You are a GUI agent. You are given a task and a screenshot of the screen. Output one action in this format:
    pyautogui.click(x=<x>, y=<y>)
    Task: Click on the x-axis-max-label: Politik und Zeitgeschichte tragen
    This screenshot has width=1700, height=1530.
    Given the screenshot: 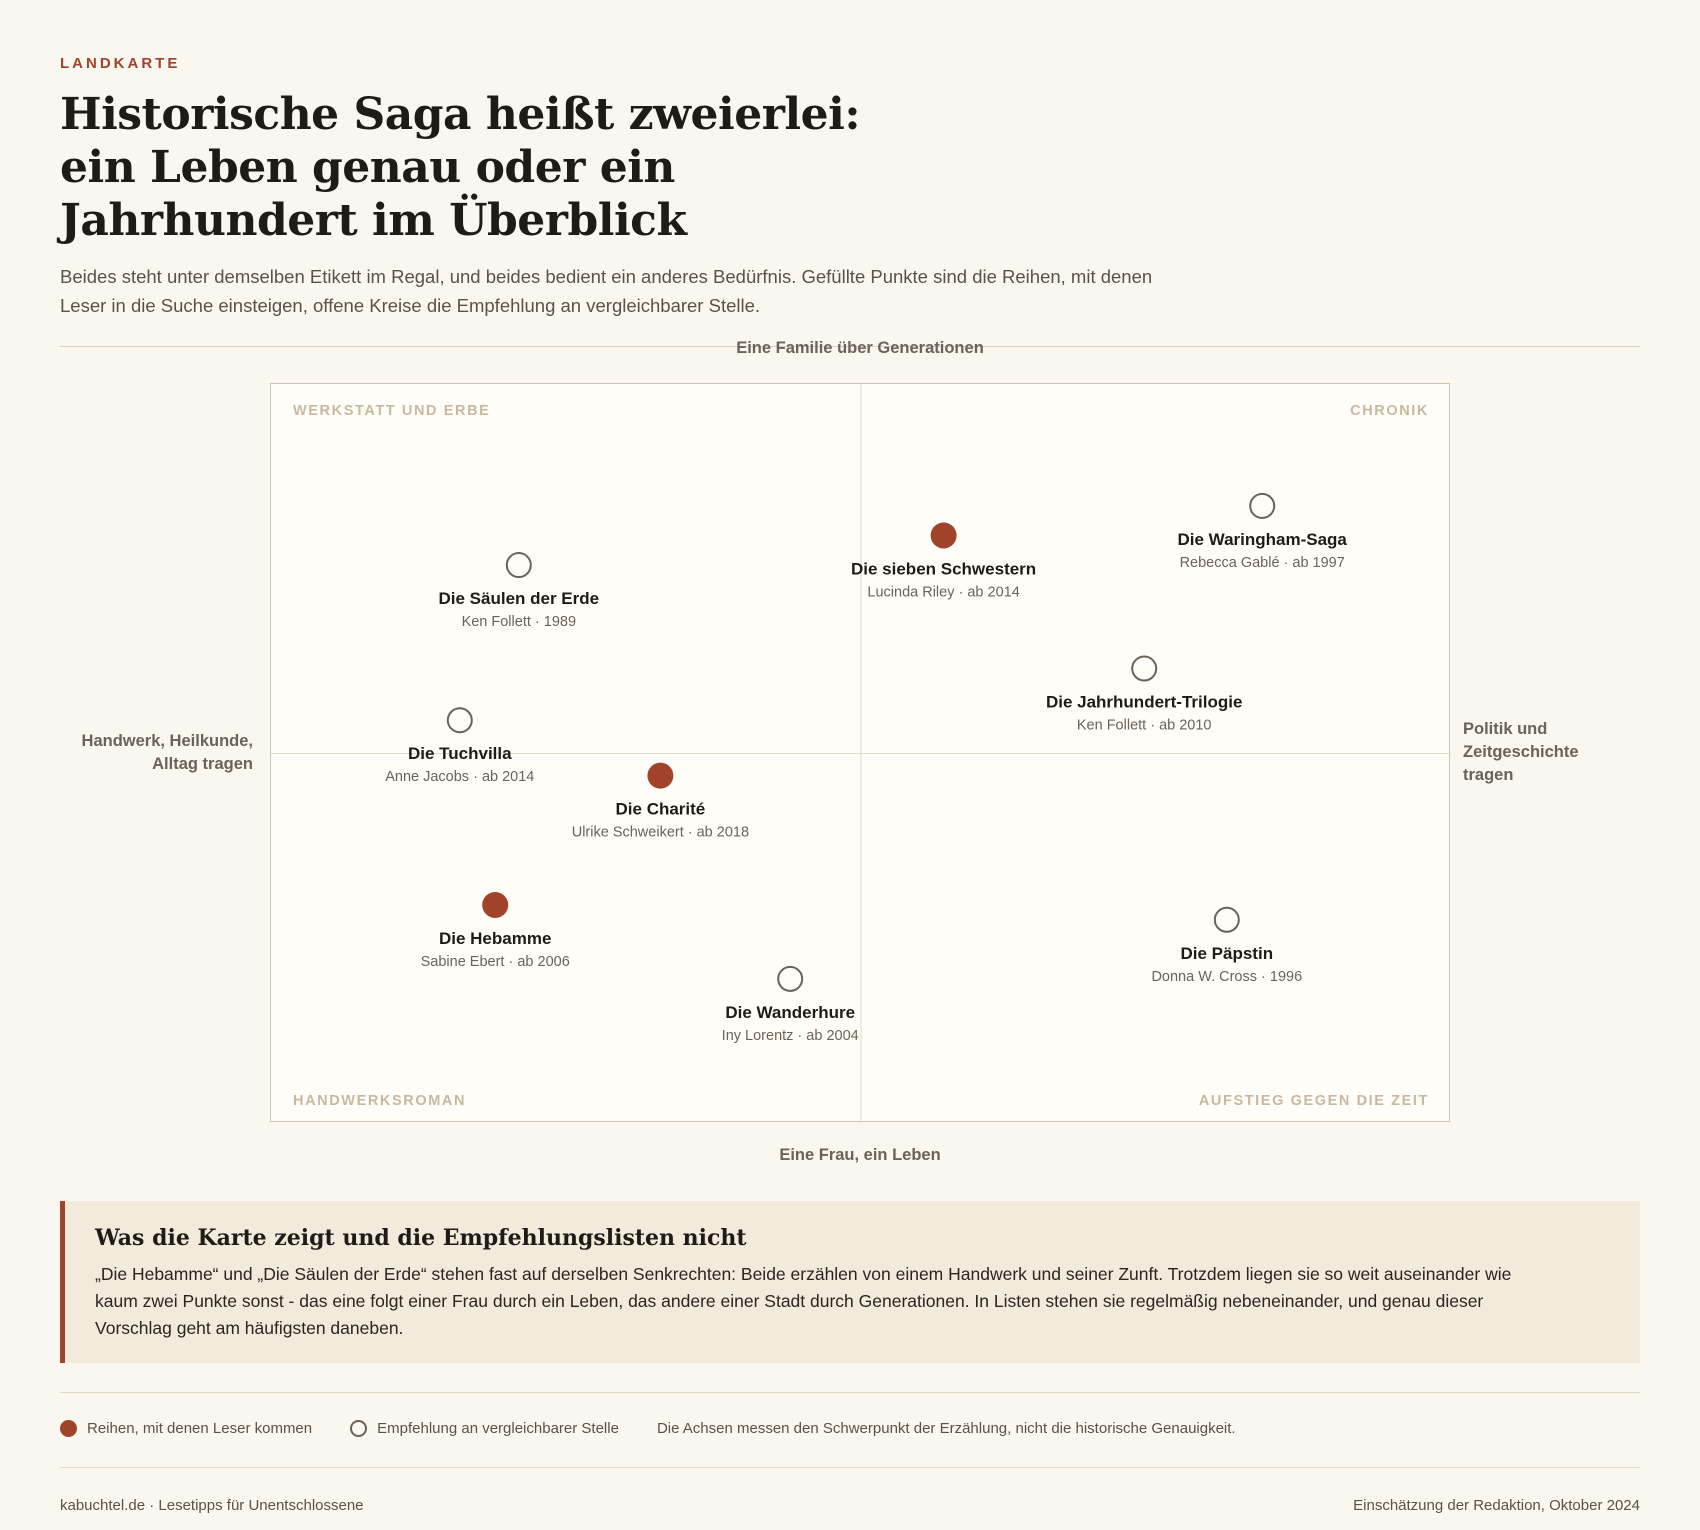 What is the action you would take?
    pyautogui.click(x=1521, y=752)
    